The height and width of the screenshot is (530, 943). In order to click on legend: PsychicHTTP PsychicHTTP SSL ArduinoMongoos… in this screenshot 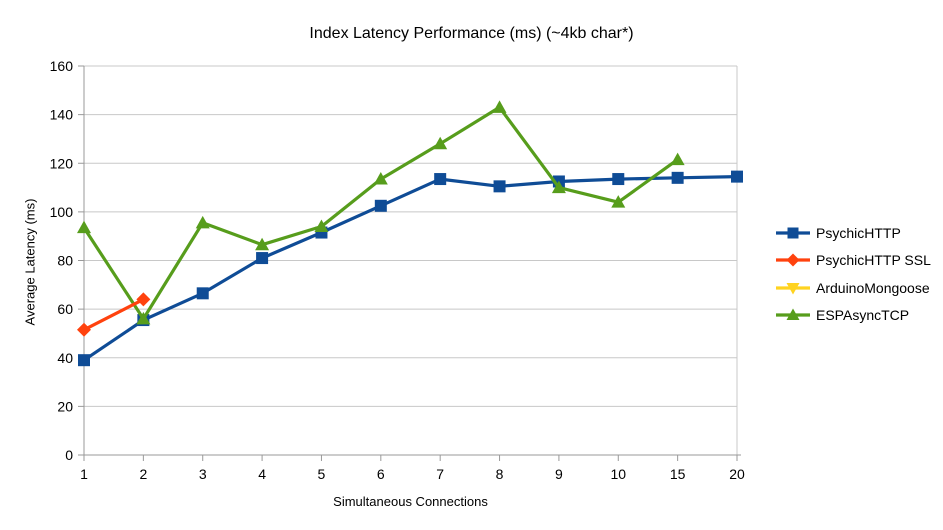, I will do `click(853, 274)`.